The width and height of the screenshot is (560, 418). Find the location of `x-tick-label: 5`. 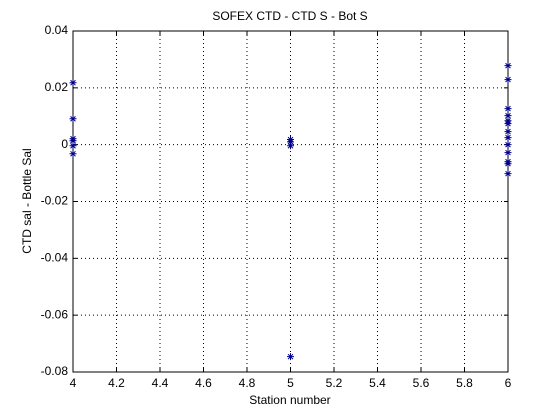

x-tick-label: 5 is located at coordinates (290, 383).